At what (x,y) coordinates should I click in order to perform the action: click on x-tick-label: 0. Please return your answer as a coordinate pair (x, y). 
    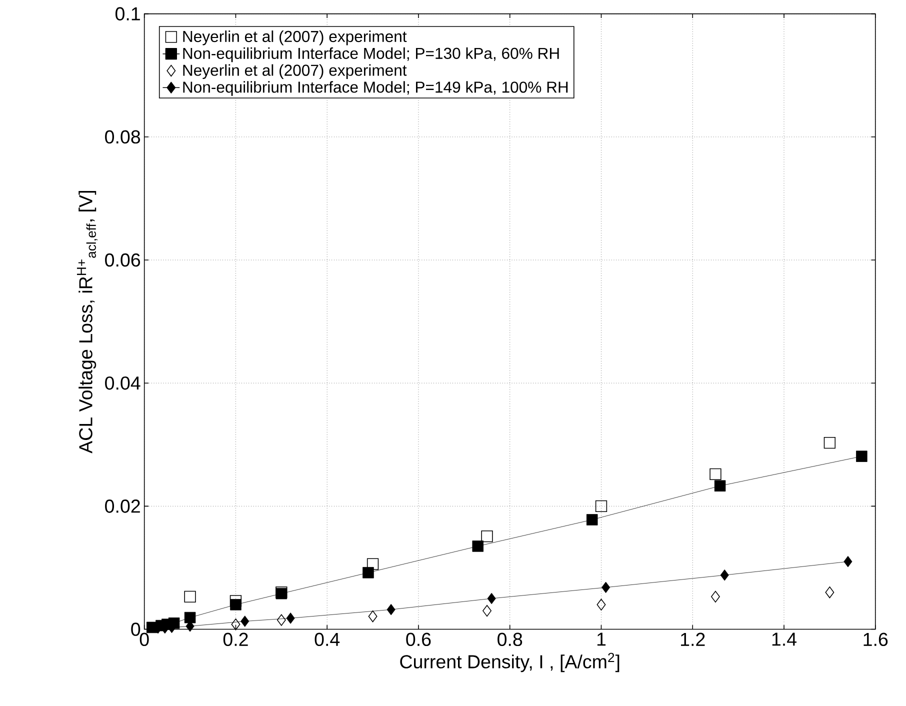
    Looking at the image, I should click on (144, 639).